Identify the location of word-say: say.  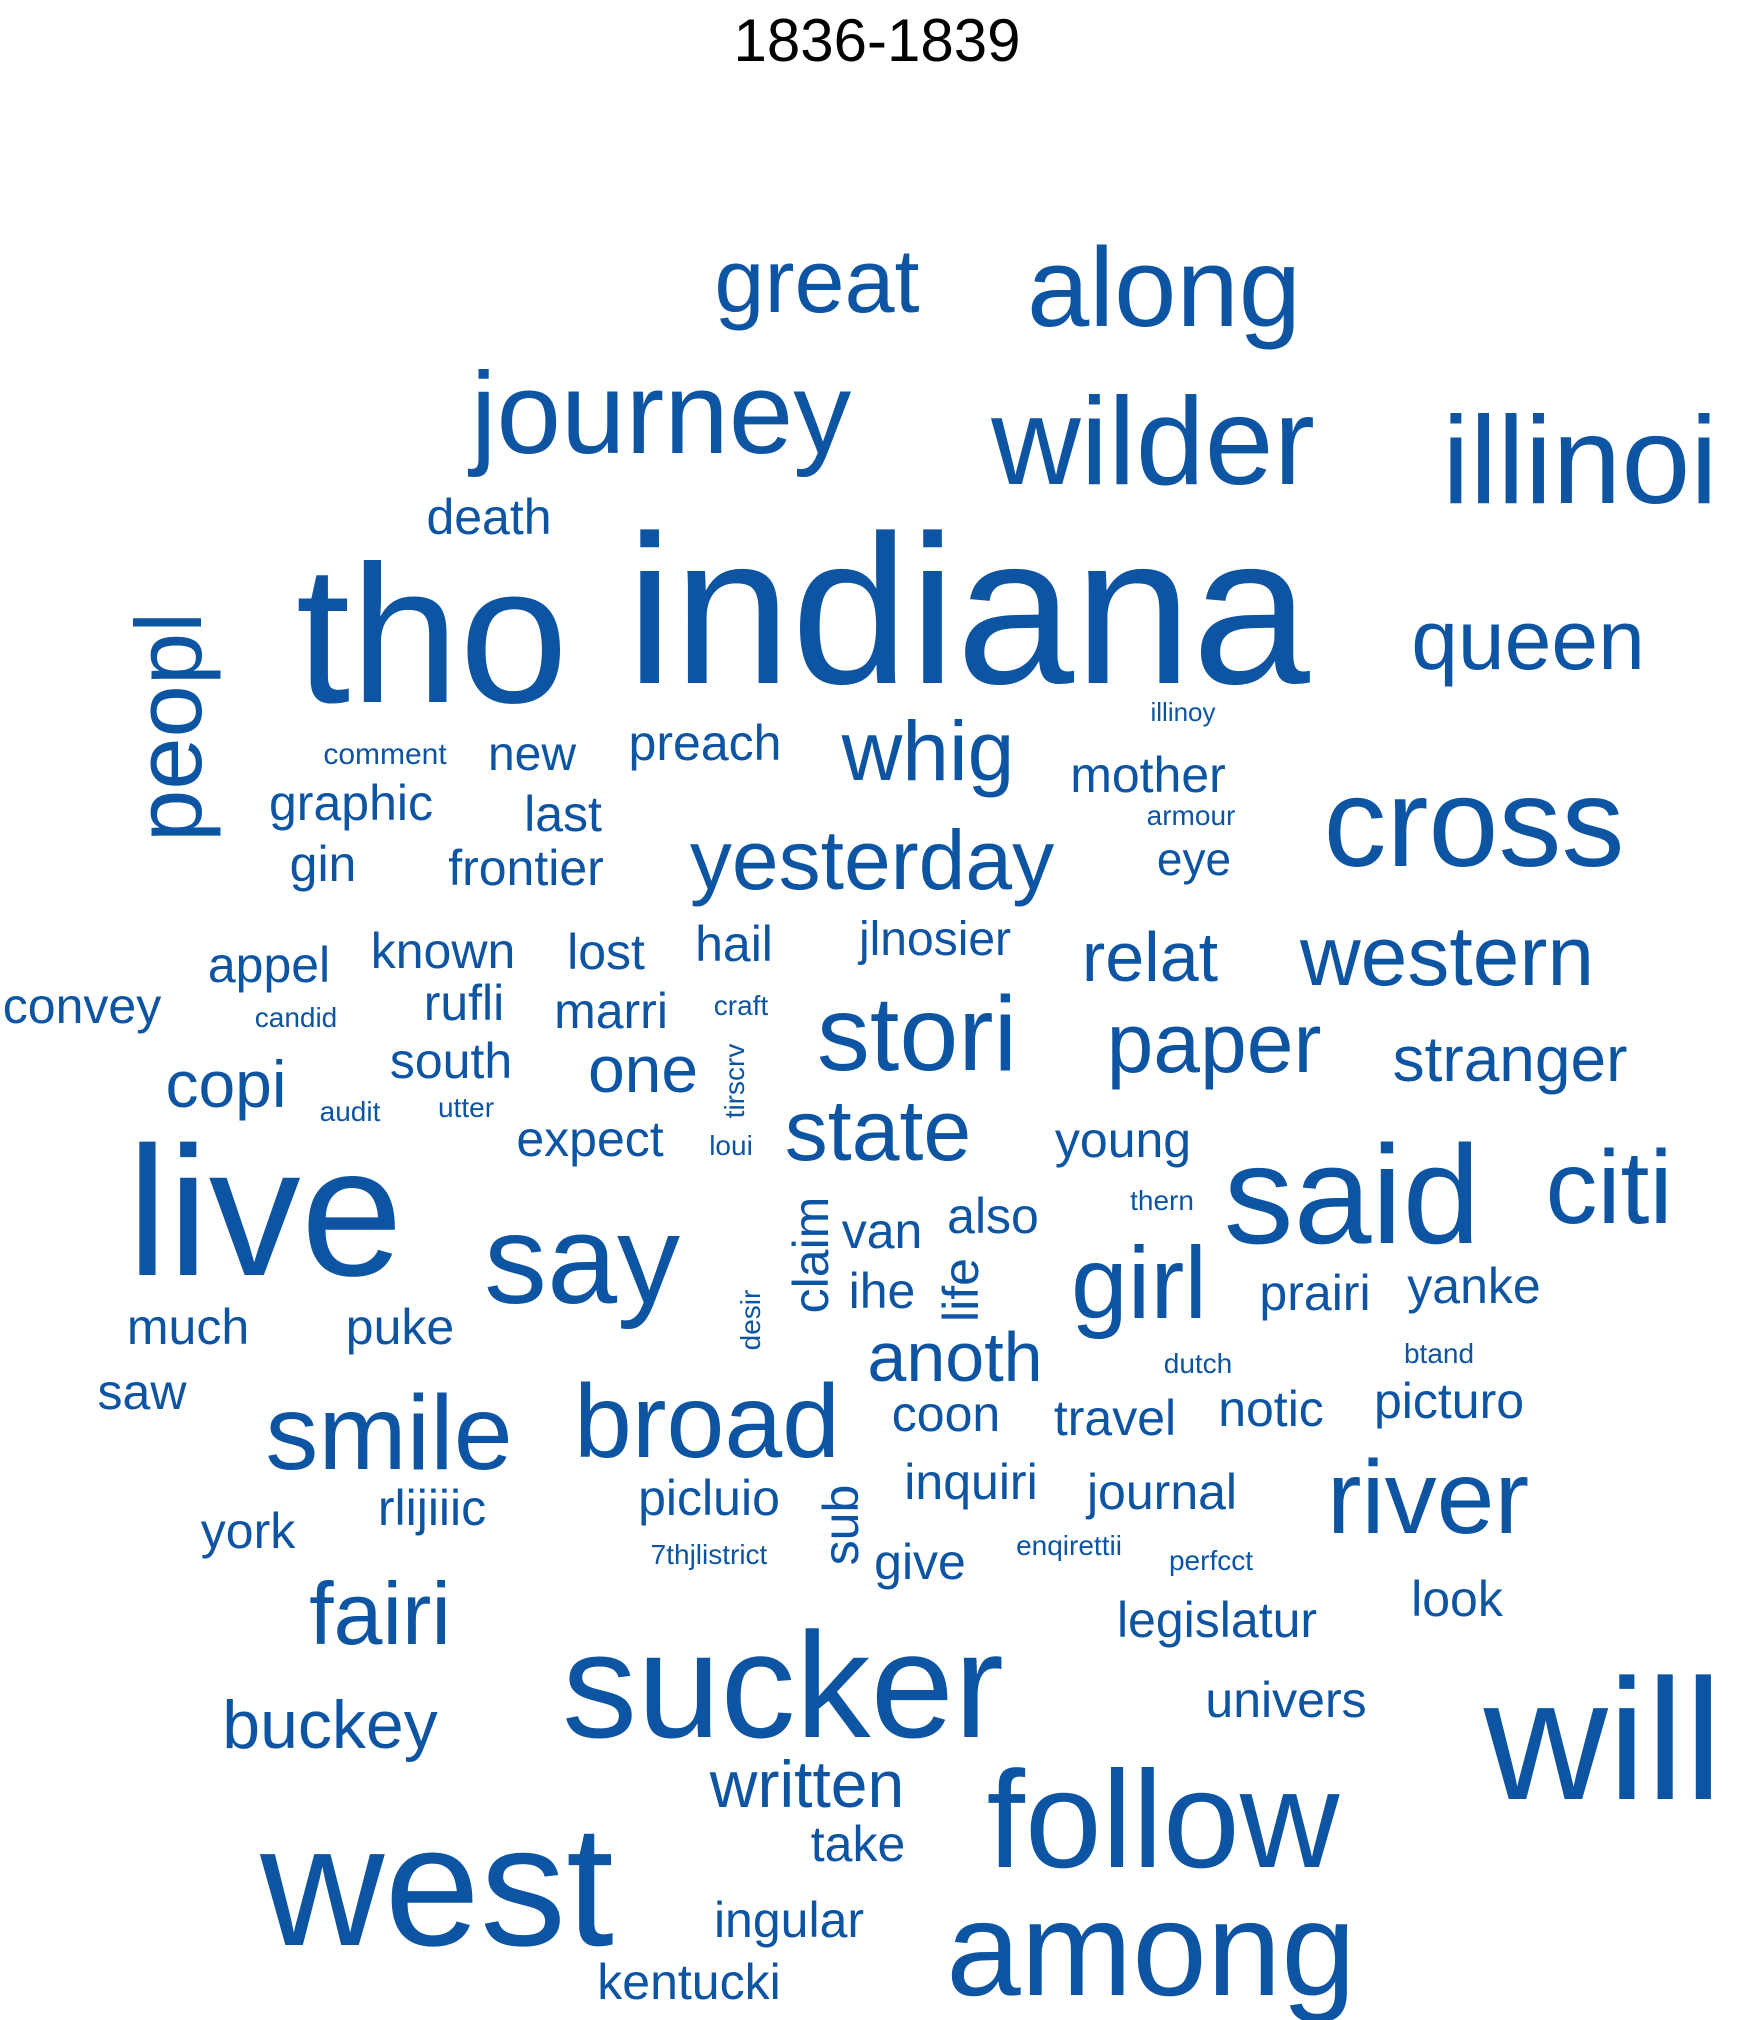
(582, 1260).